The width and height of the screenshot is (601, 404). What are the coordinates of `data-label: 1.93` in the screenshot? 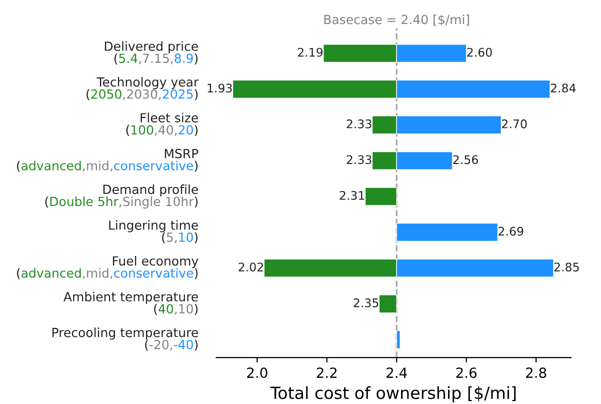 It's located at (220, 88).